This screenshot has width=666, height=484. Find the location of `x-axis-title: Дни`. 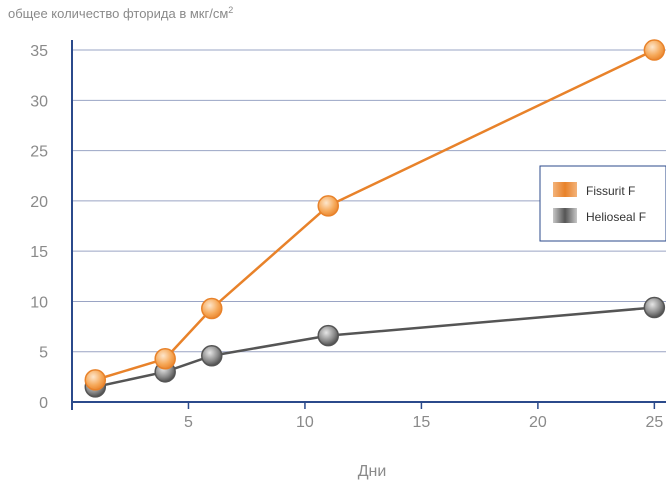

x-axis-title: Дни is located at coordinates (372, 471).